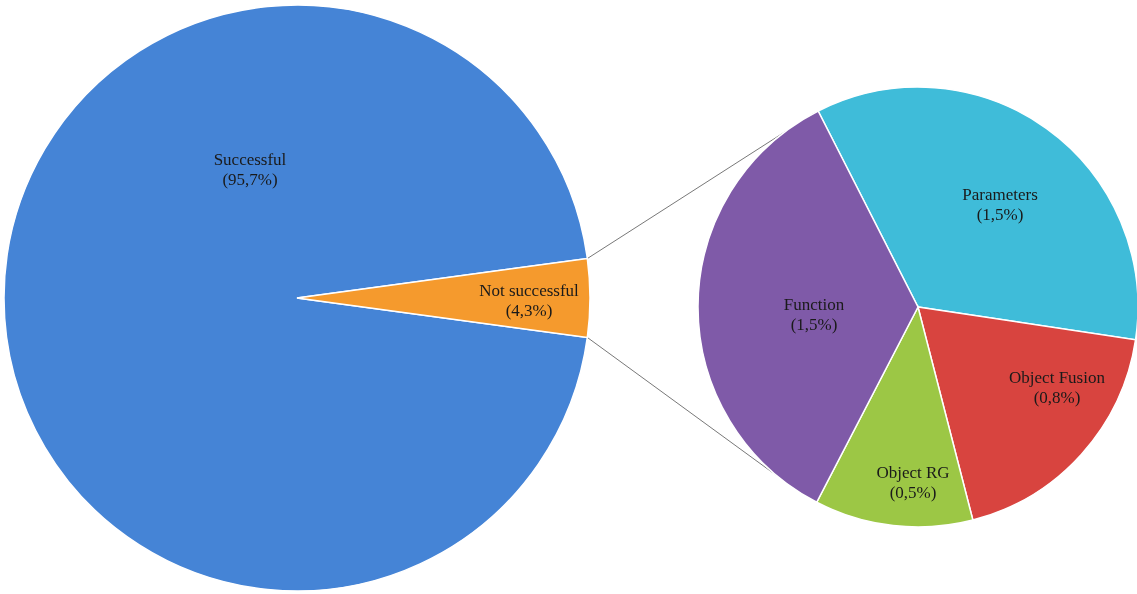 Image resolution: width=1137 pixels, height=594 pixels. I want to click on slice-label: Successful, so click(250, 159).